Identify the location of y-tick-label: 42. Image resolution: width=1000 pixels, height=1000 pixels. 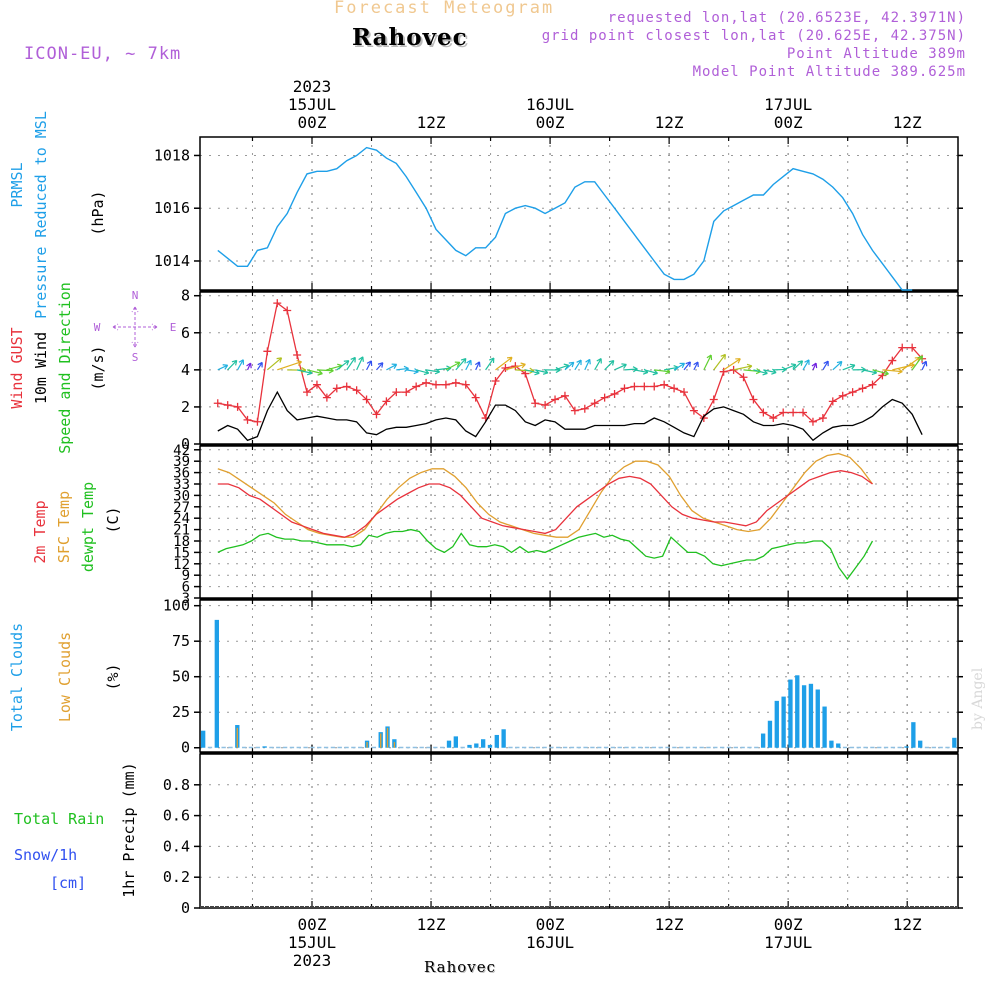
(181, 451).